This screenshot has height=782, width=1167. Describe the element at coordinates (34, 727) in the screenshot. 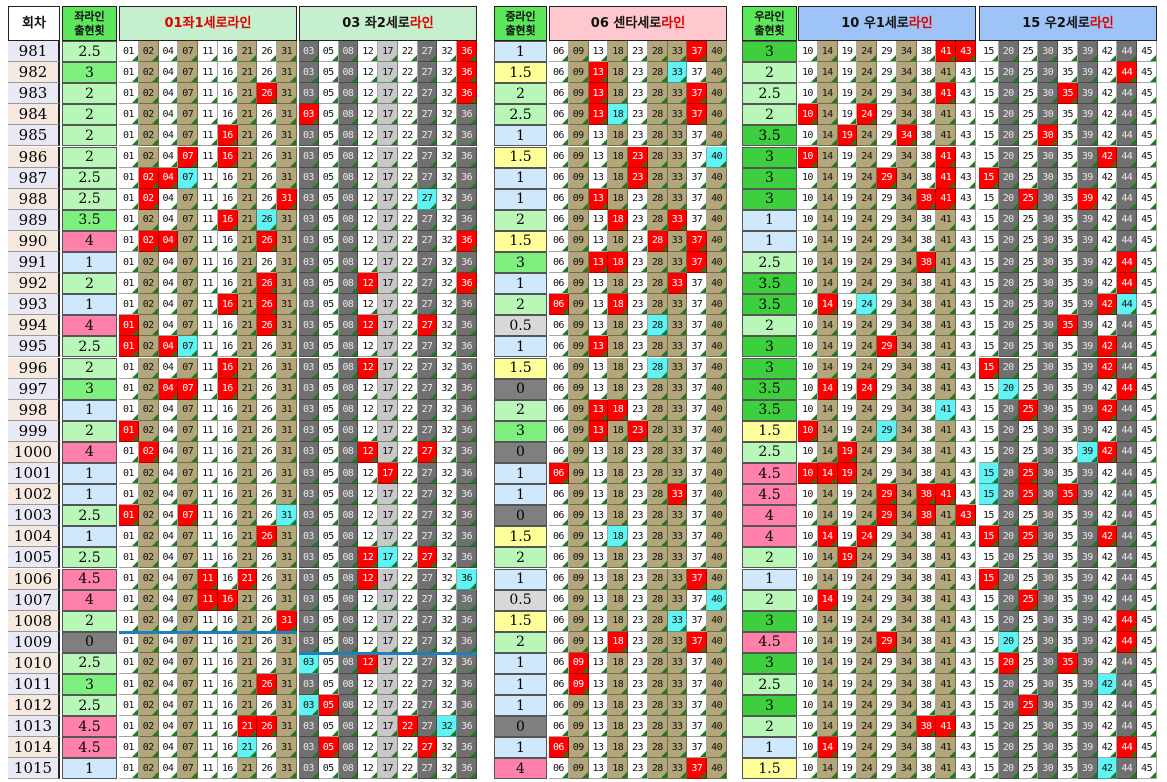

I see `round-number: 1013` at that location.